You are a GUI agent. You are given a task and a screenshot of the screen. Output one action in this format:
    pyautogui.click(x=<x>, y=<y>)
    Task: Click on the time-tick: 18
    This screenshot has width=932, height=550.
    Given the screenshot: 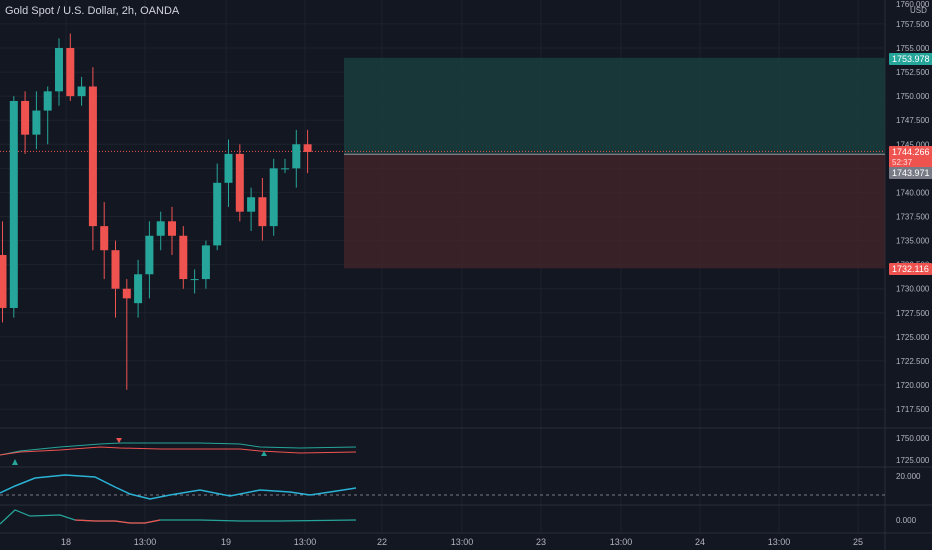 What is the action you would take?
    pyautogui.click(x=66, y=542)
    